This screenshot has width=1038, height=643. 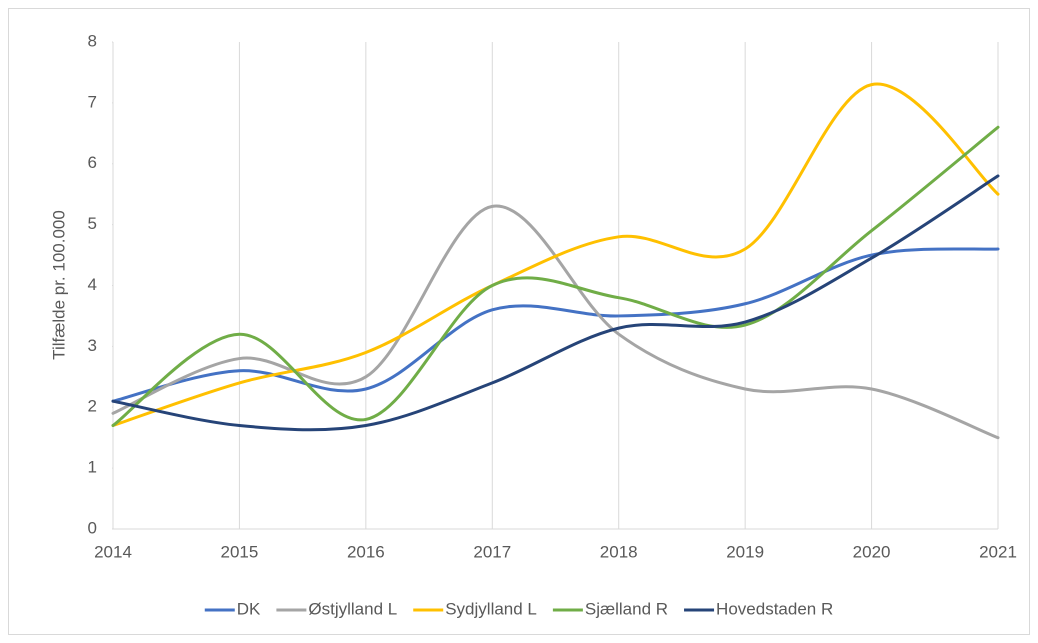 I want to click on legend-label: Østjylland L, so click(x=352, y=608).